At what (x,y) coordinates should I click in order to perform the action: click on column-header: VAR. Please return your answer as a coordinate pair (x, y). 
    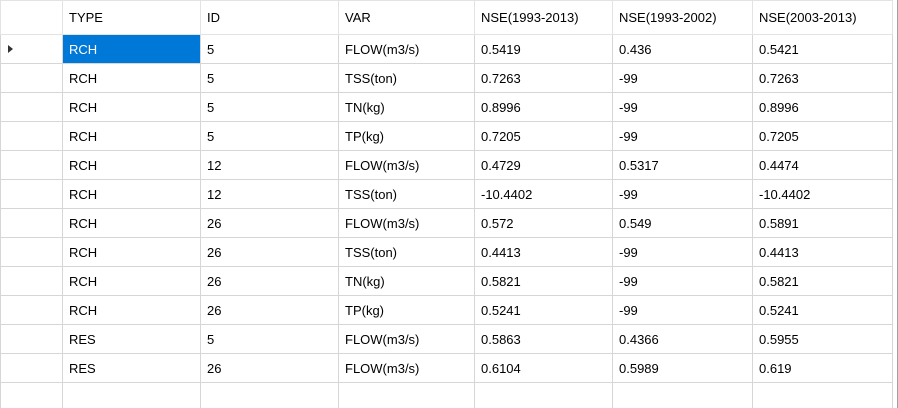
    Looking at the image, I should click on (406, 17).